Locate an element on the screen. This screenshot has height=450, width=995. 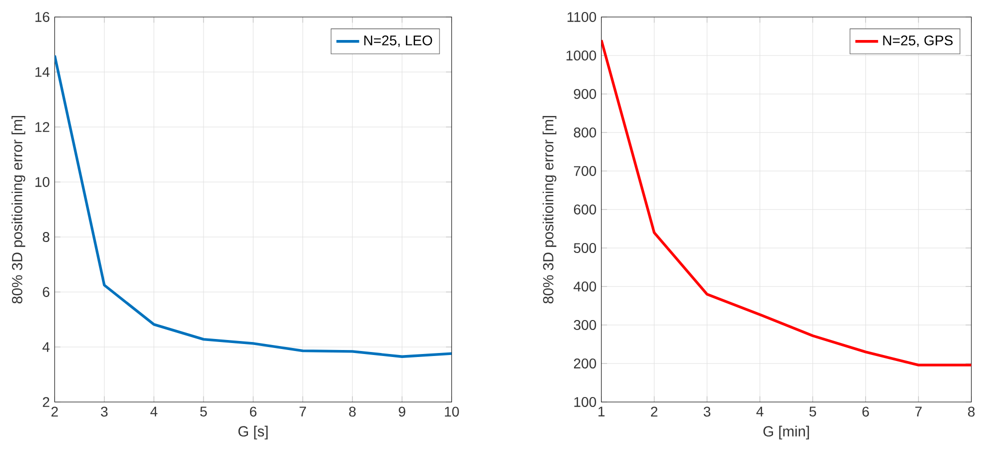
y-tick-label: 1000 is located at coordinates (581, 55).